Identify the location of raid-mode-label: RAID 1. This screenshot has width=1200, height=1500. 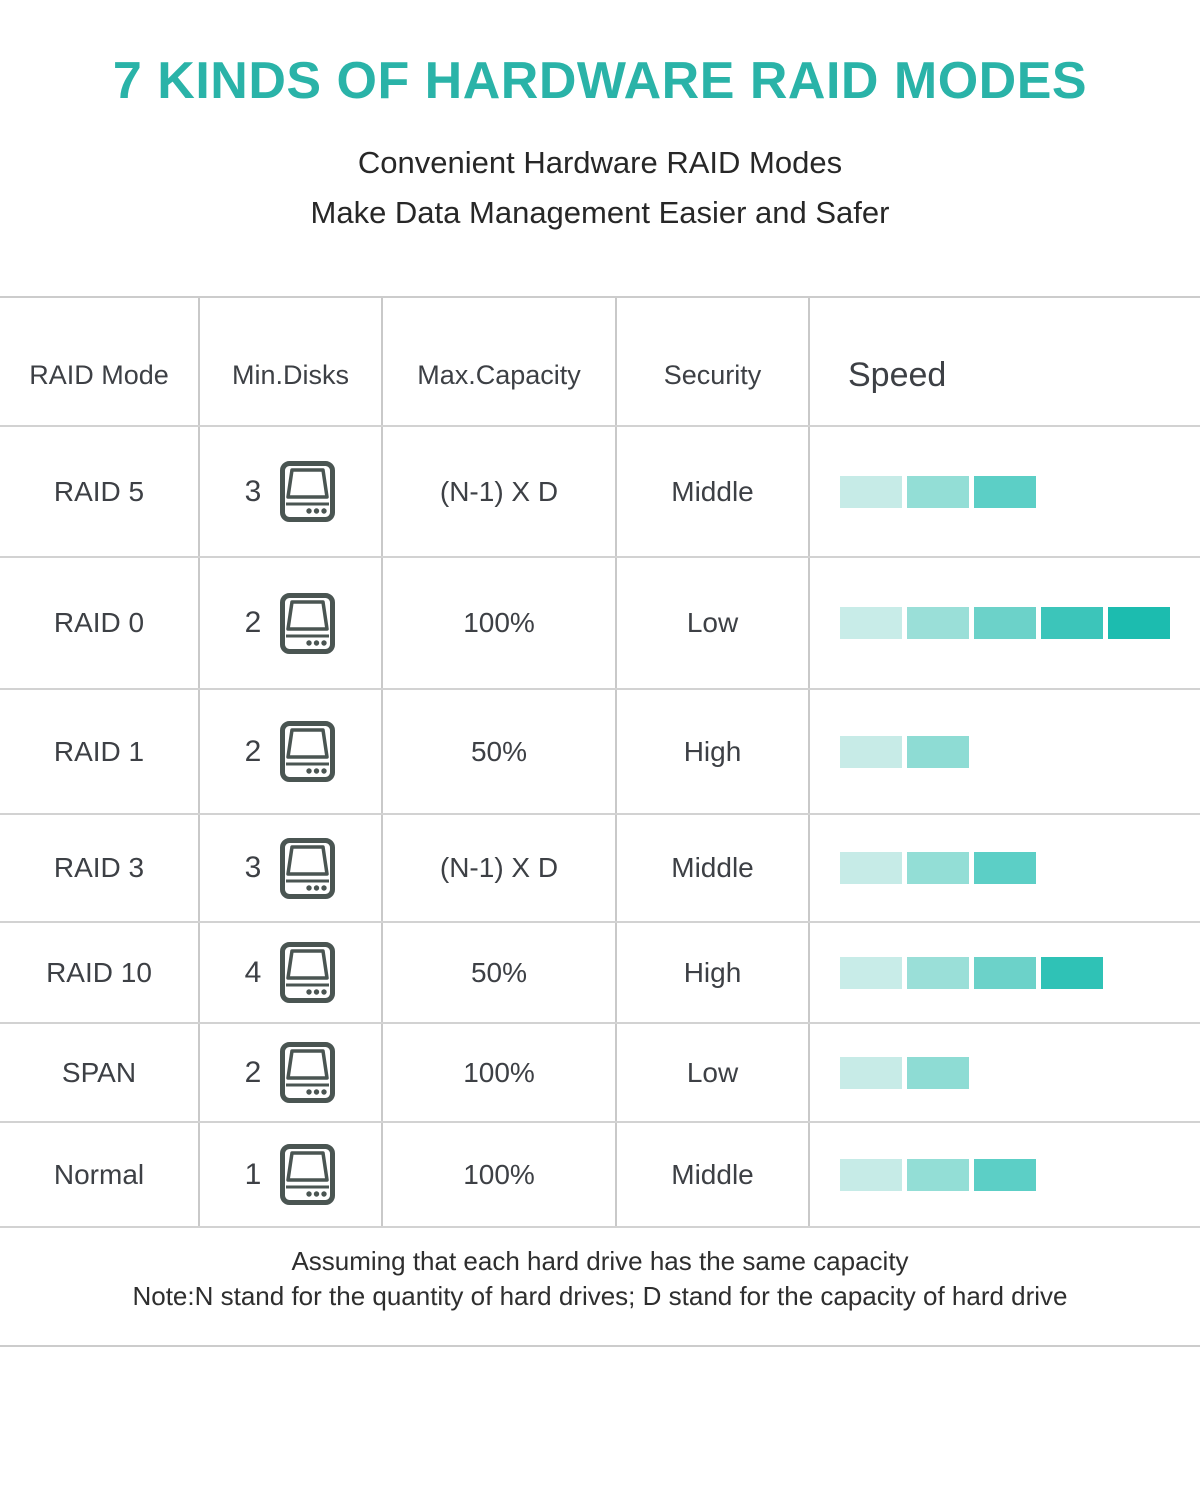
(99, 751).